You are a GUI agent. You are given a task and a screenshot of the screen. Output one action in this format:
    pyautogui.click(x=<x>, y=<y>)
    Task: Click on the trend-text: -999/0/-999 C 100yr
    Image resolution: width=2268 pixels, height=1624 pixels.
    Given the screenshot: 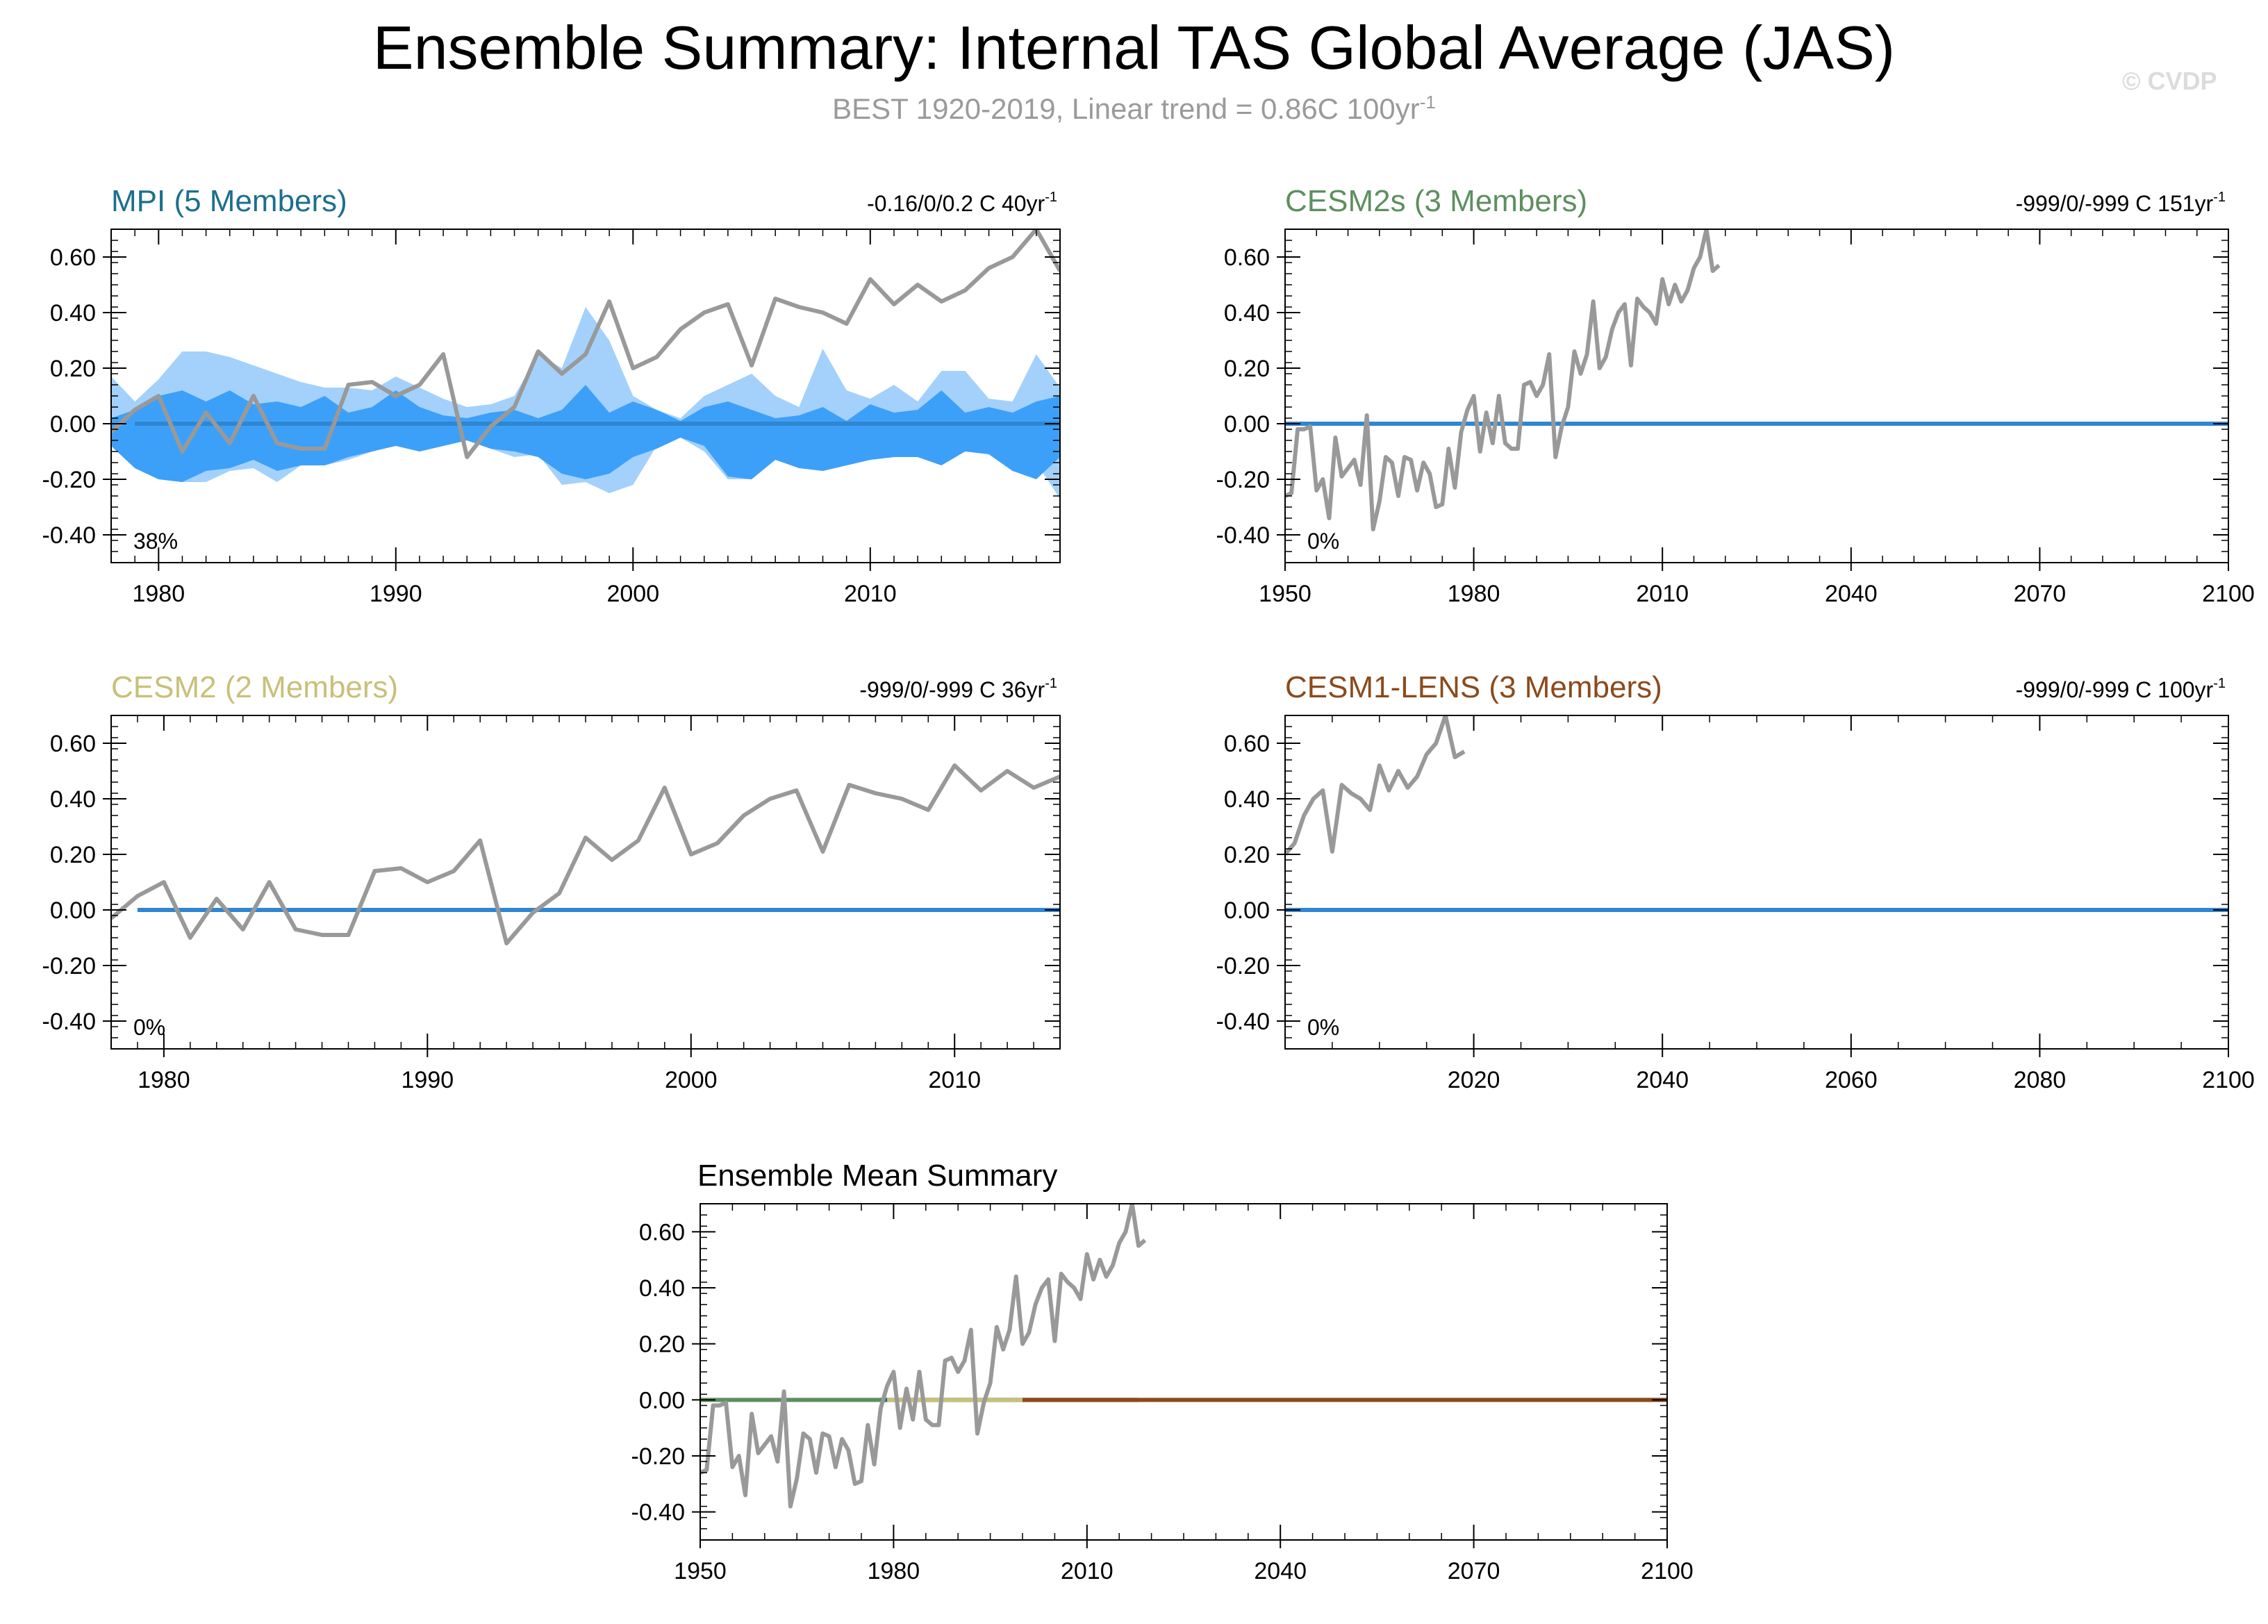 What is the action you would take?
    pyautogui.click(x=2115, y=689)
    